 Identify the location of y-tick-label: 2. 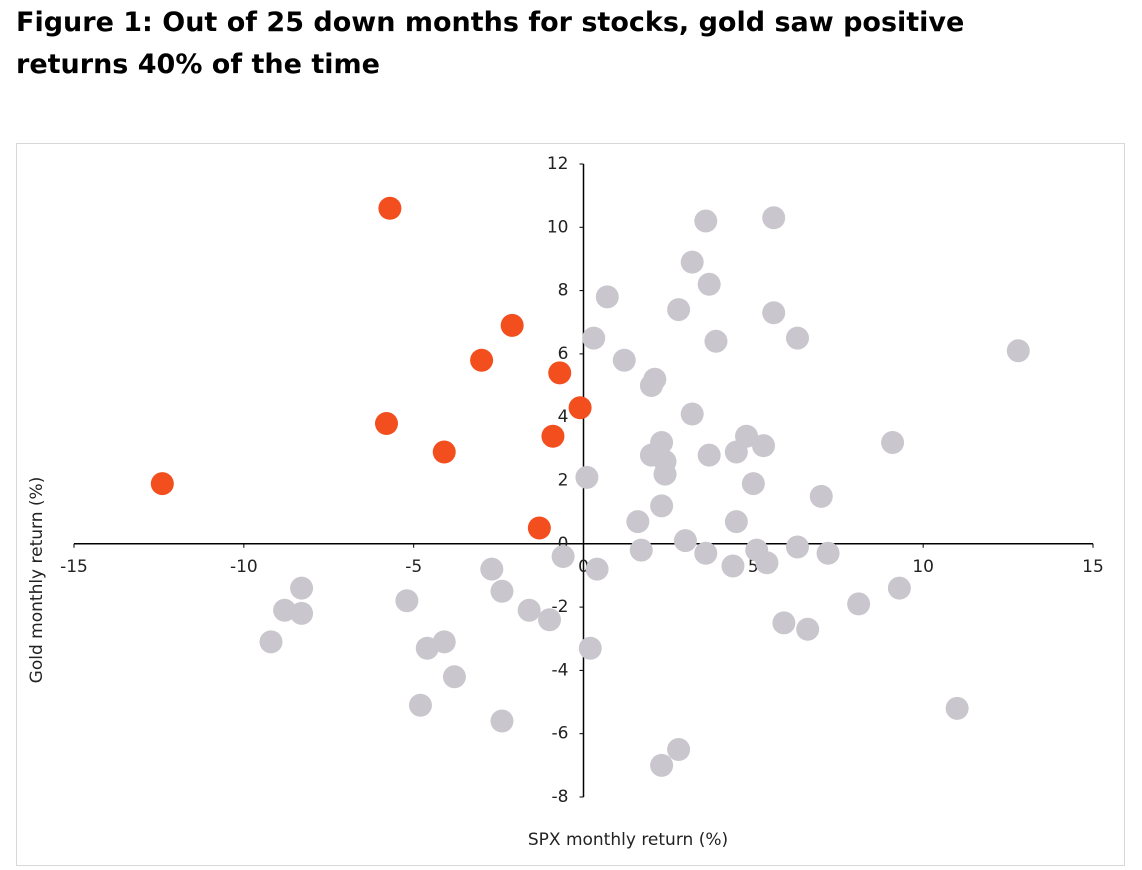
(563, 481).